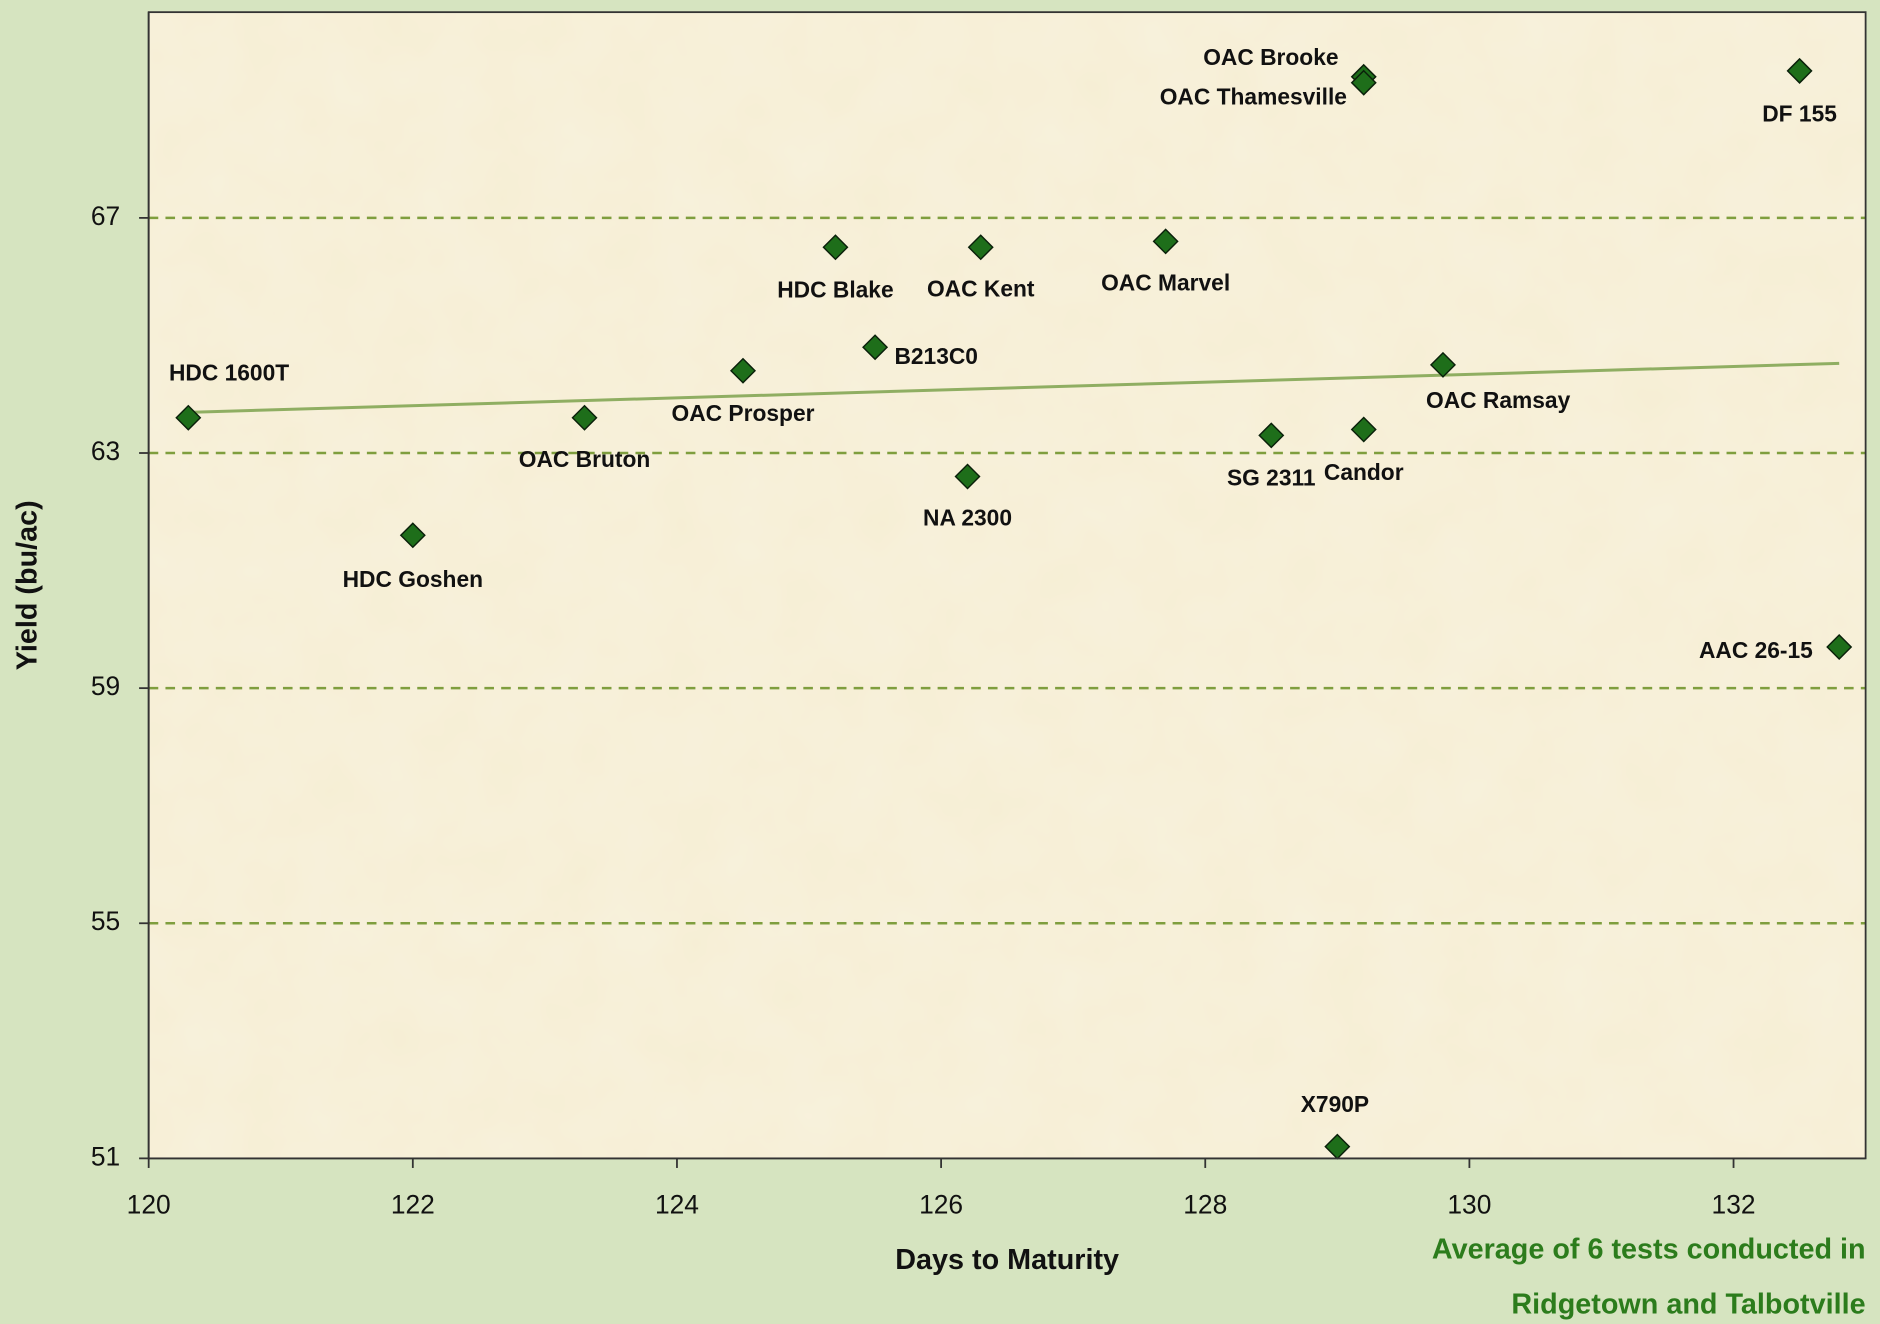 This screenshot has width=1880, height=1324. I want to click on point-label: OAC Kent, so click(981, 288).